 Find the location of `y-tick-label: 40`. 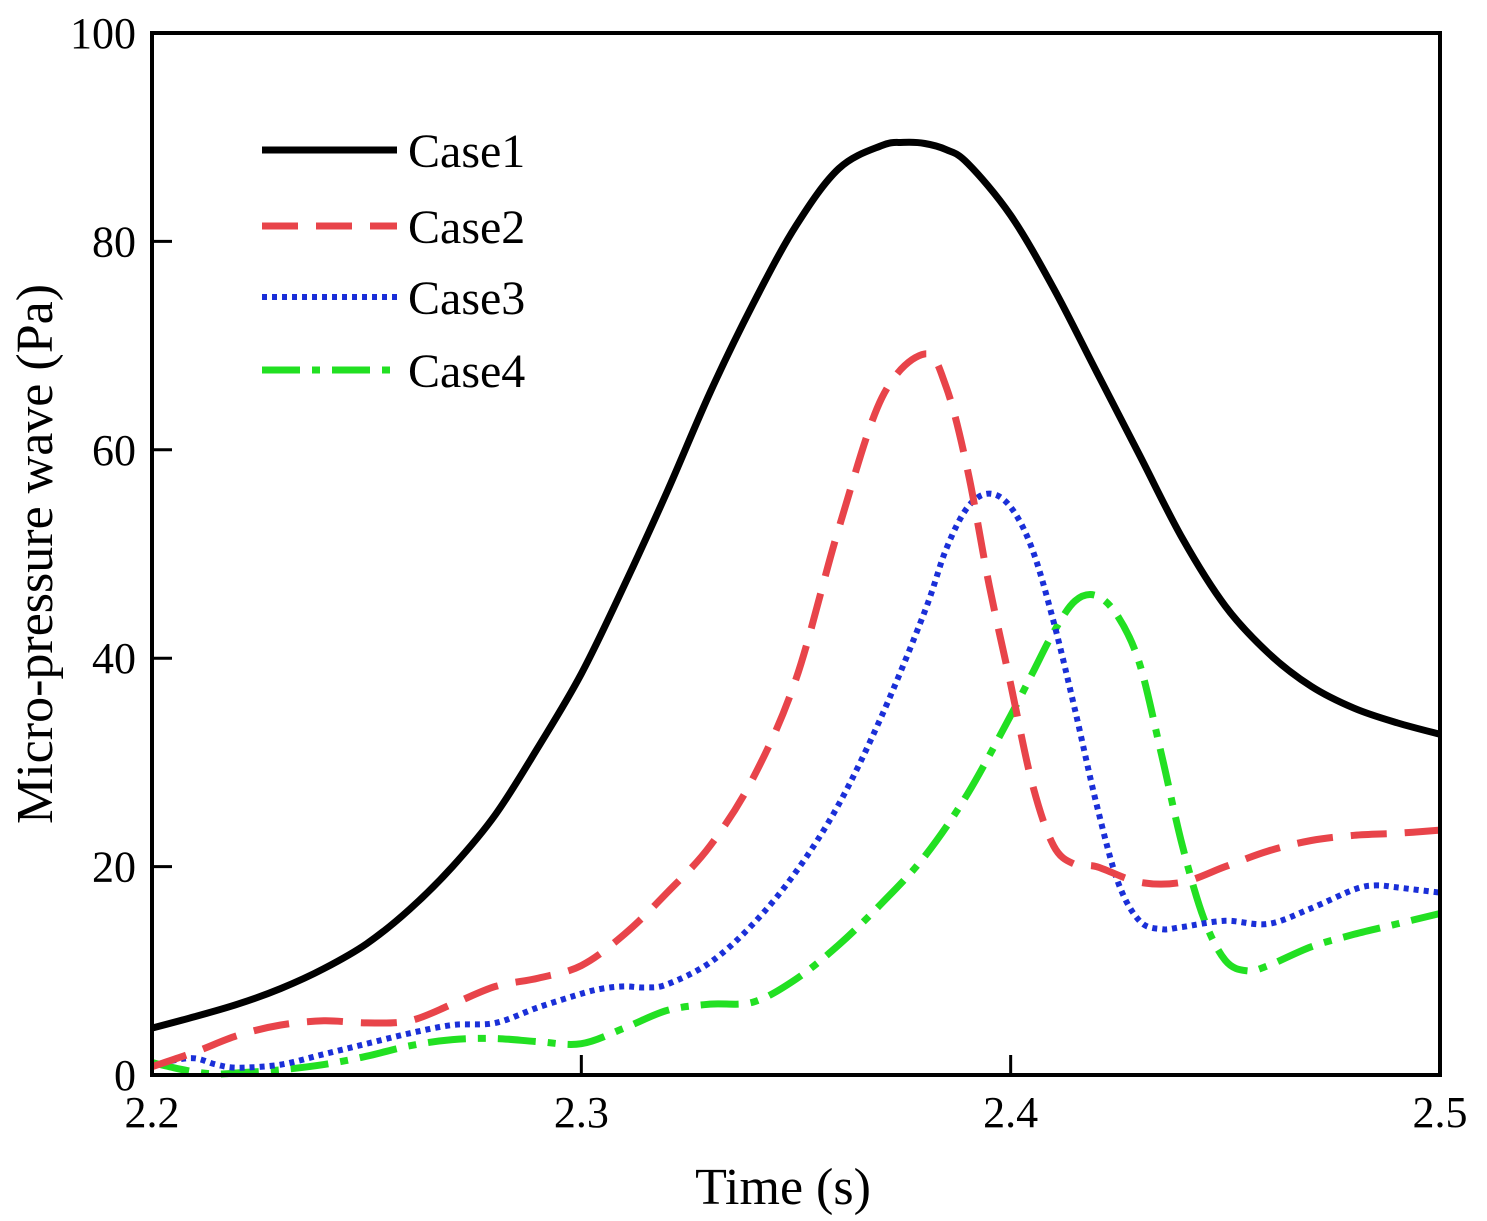

y-tick-label: 40 is located at coordinates (114, 658).